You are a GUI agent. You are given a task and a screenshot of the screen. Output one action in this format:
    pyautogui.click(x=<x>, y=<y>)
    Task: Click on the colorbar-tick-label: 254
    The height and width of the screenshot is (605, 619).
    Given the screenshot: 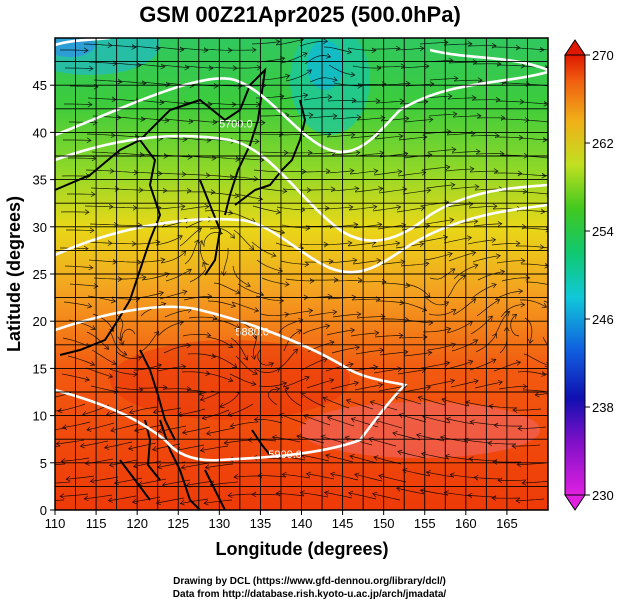 What is the action you would take?
    pyautogui.click(x=603, y=231)
    